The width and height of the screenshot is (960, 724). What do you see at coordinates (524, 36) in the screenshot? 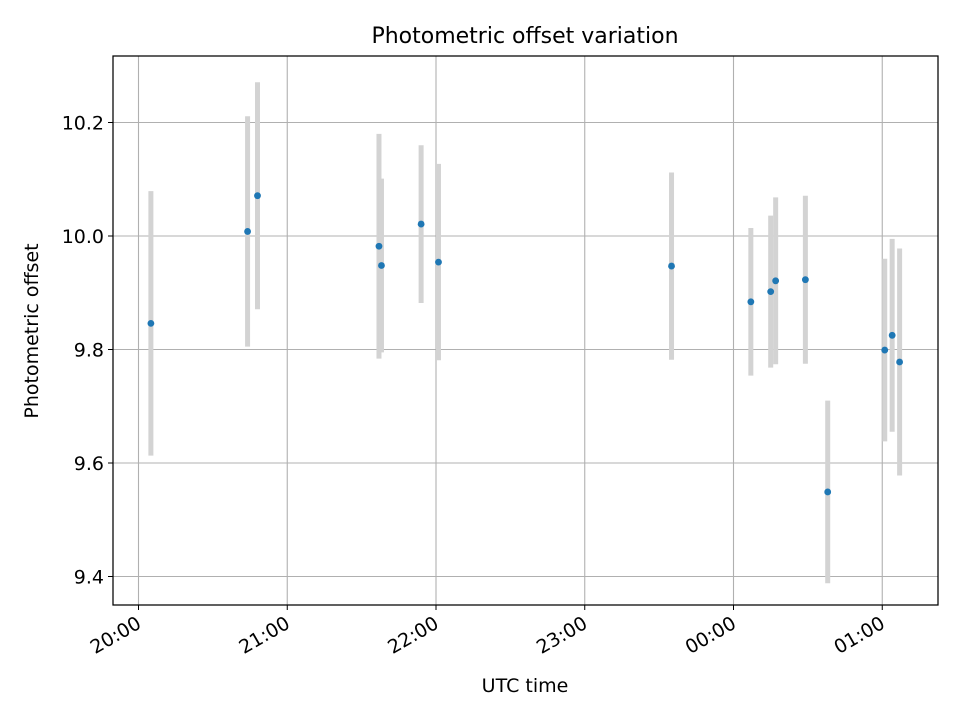
I see `chart-title: Photometric offset variation` at bounding box center [524, 36].